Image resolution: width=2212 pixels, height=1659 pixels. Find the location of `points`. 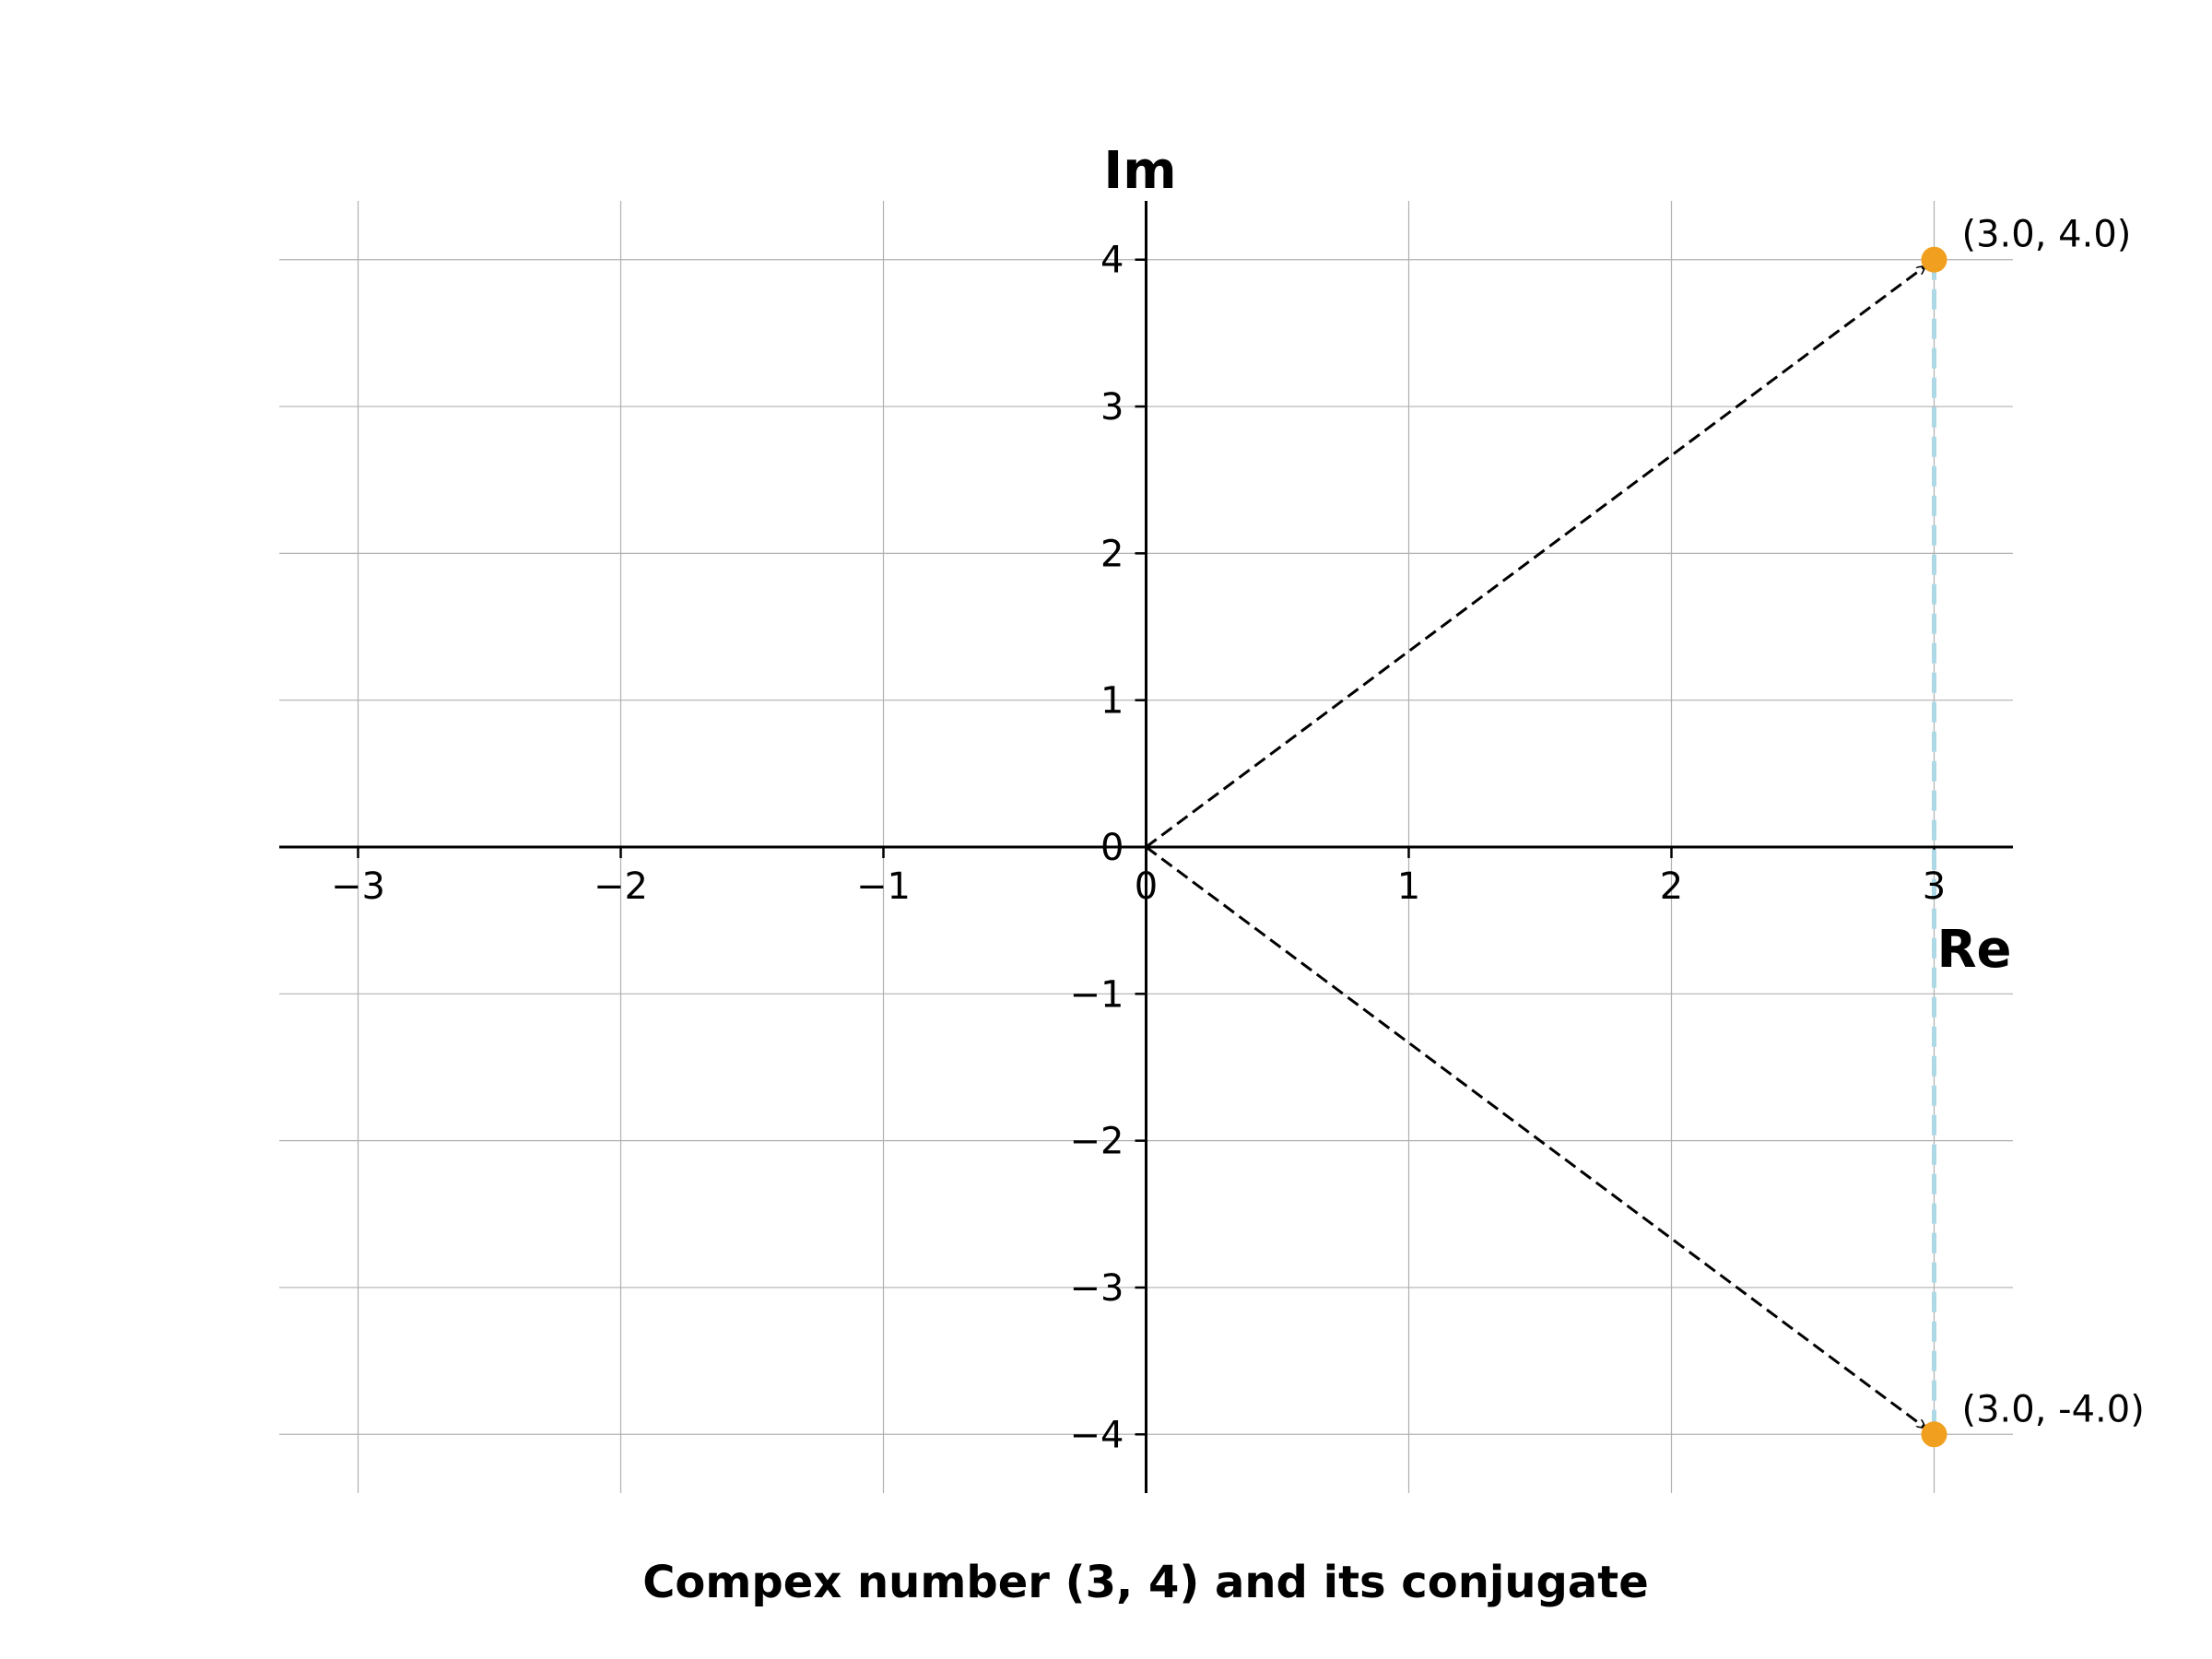

points is located at coordinates (1934, 847).